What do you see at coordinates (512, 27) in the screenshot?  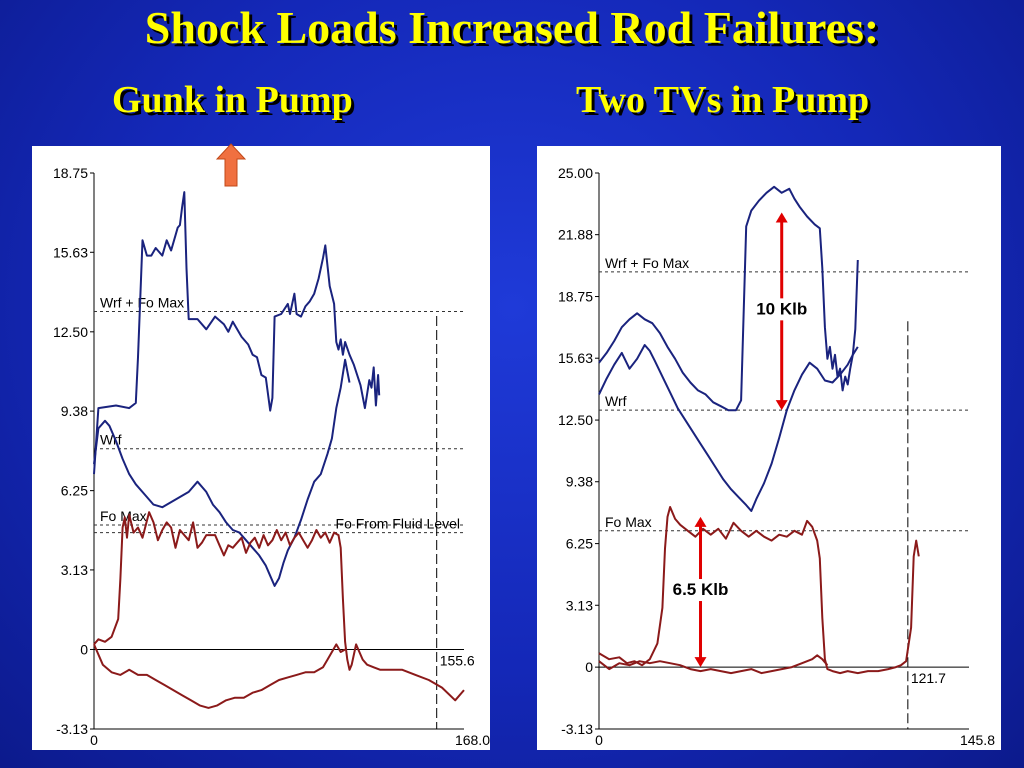 I see `slide-title: Shock Loads Increased Rod Failures:` at bounding box center [512, 27].